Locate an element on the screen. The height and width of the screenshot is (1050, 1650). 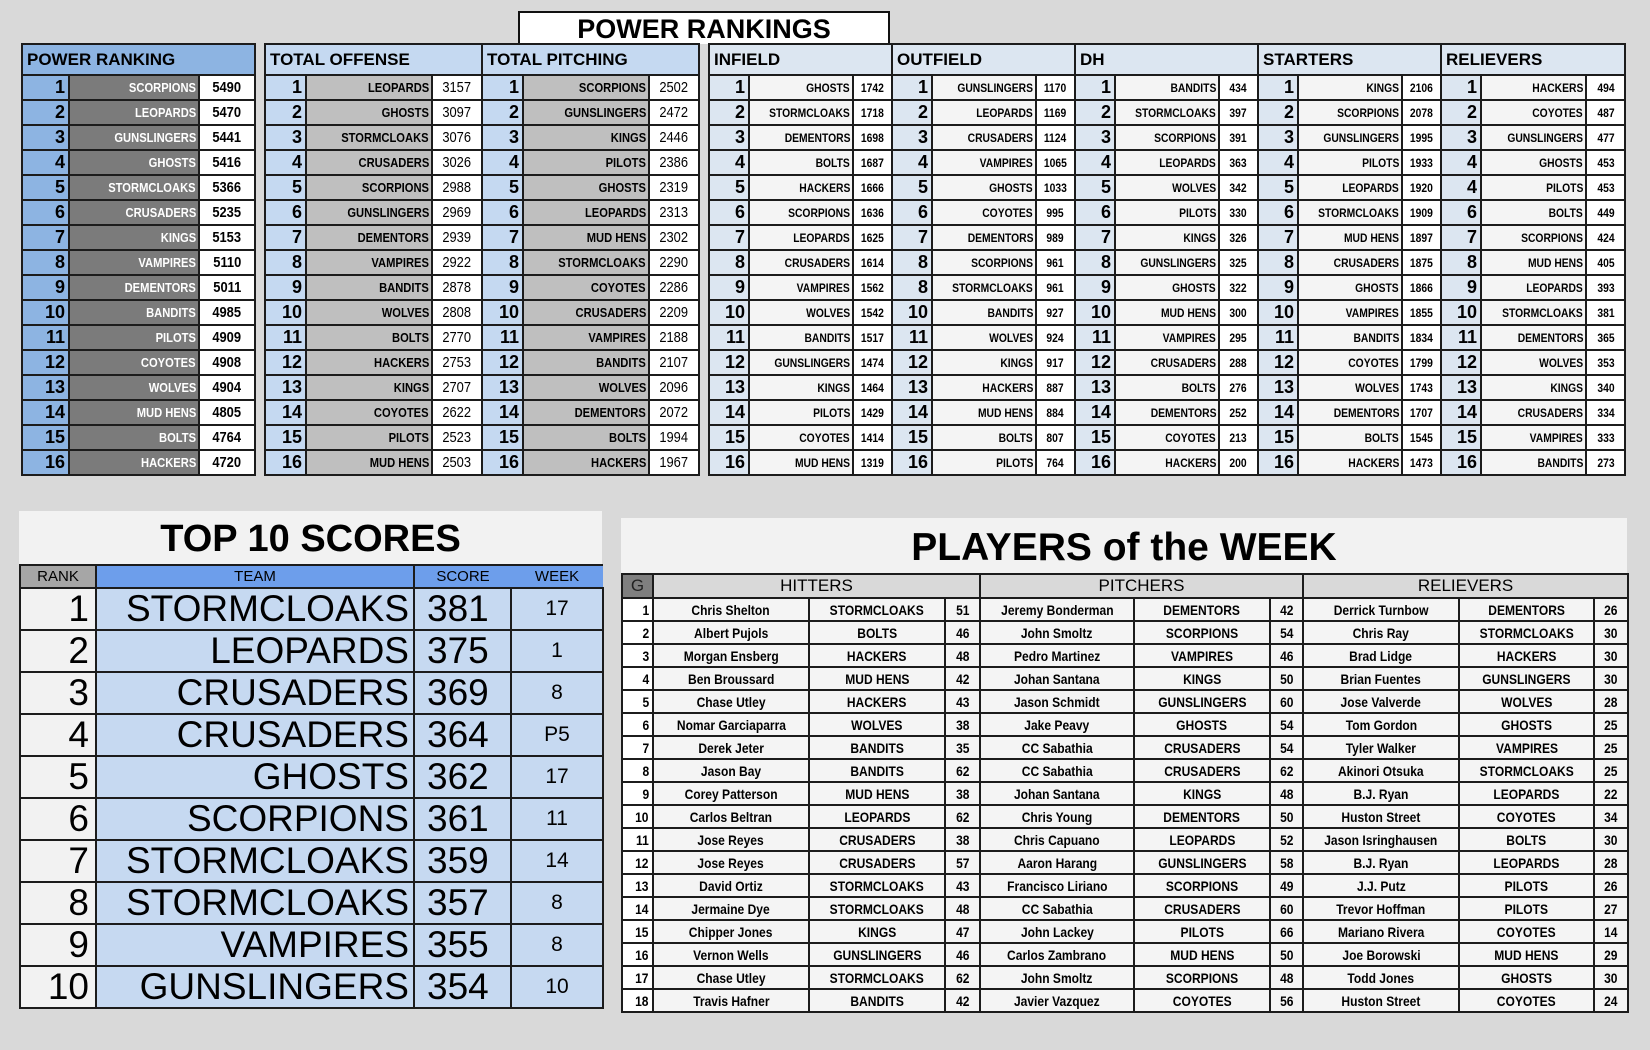
reliever-name-cell: Brad Lidge is located at coordinates (1381, 655).